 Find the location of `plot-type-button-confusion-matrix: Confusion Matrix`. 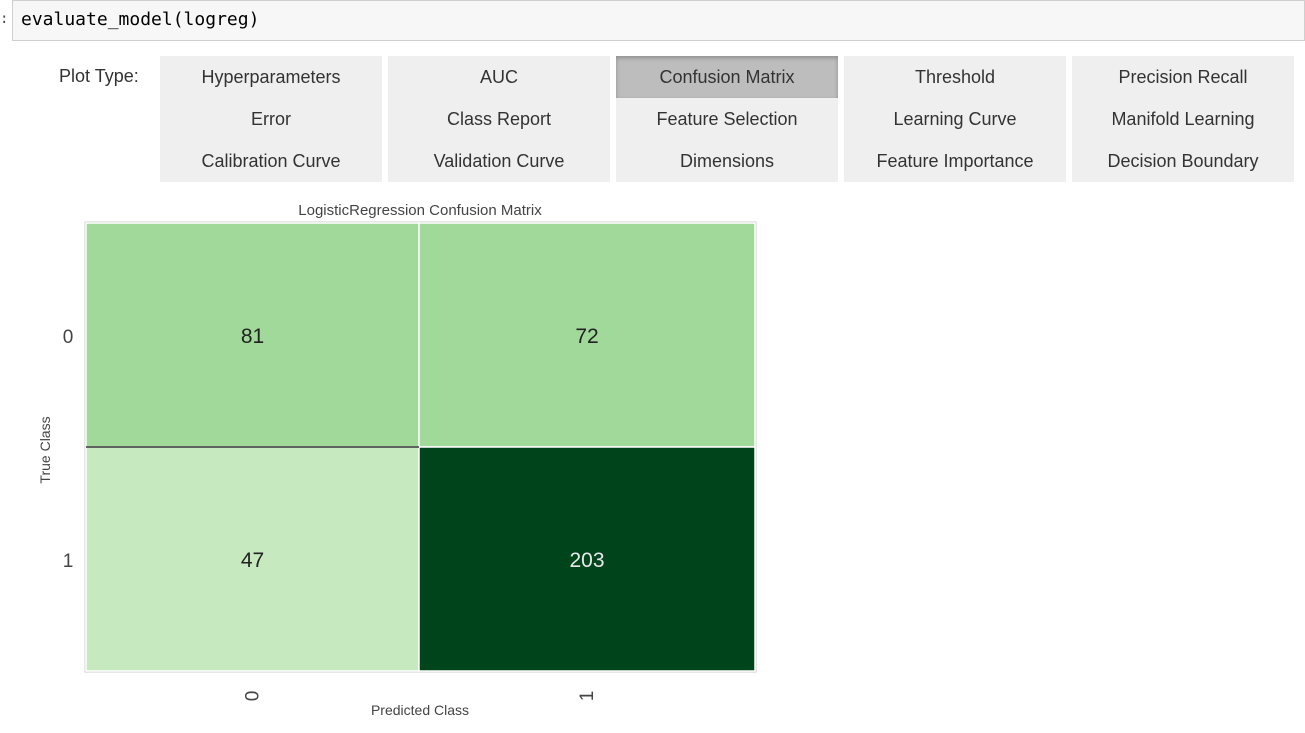

plot-type-button-confusion-matrix: Confusion Matrix is located at coordinates (727, 77).